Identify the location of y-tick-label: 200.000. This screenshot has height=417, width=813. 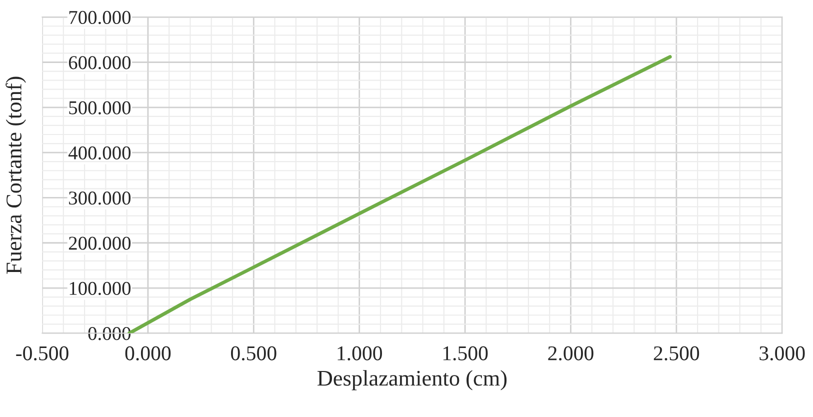
(99, 243).